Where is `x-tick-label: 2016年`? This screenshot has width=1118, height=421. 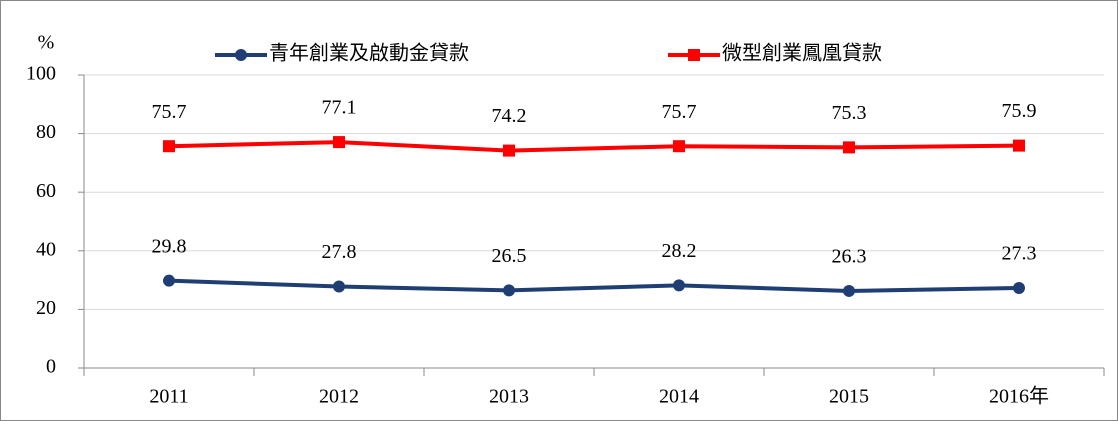
x-tick-label: 2016年 is located at coordinates (1019, 396).